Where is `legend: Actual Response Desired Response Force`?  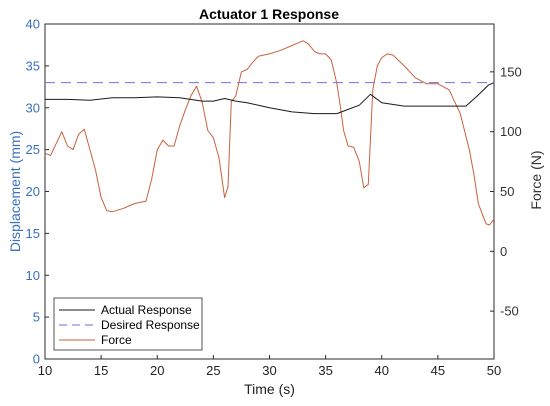 legend: Actual Response Desired Response Force is located at coordinates (128, 324).